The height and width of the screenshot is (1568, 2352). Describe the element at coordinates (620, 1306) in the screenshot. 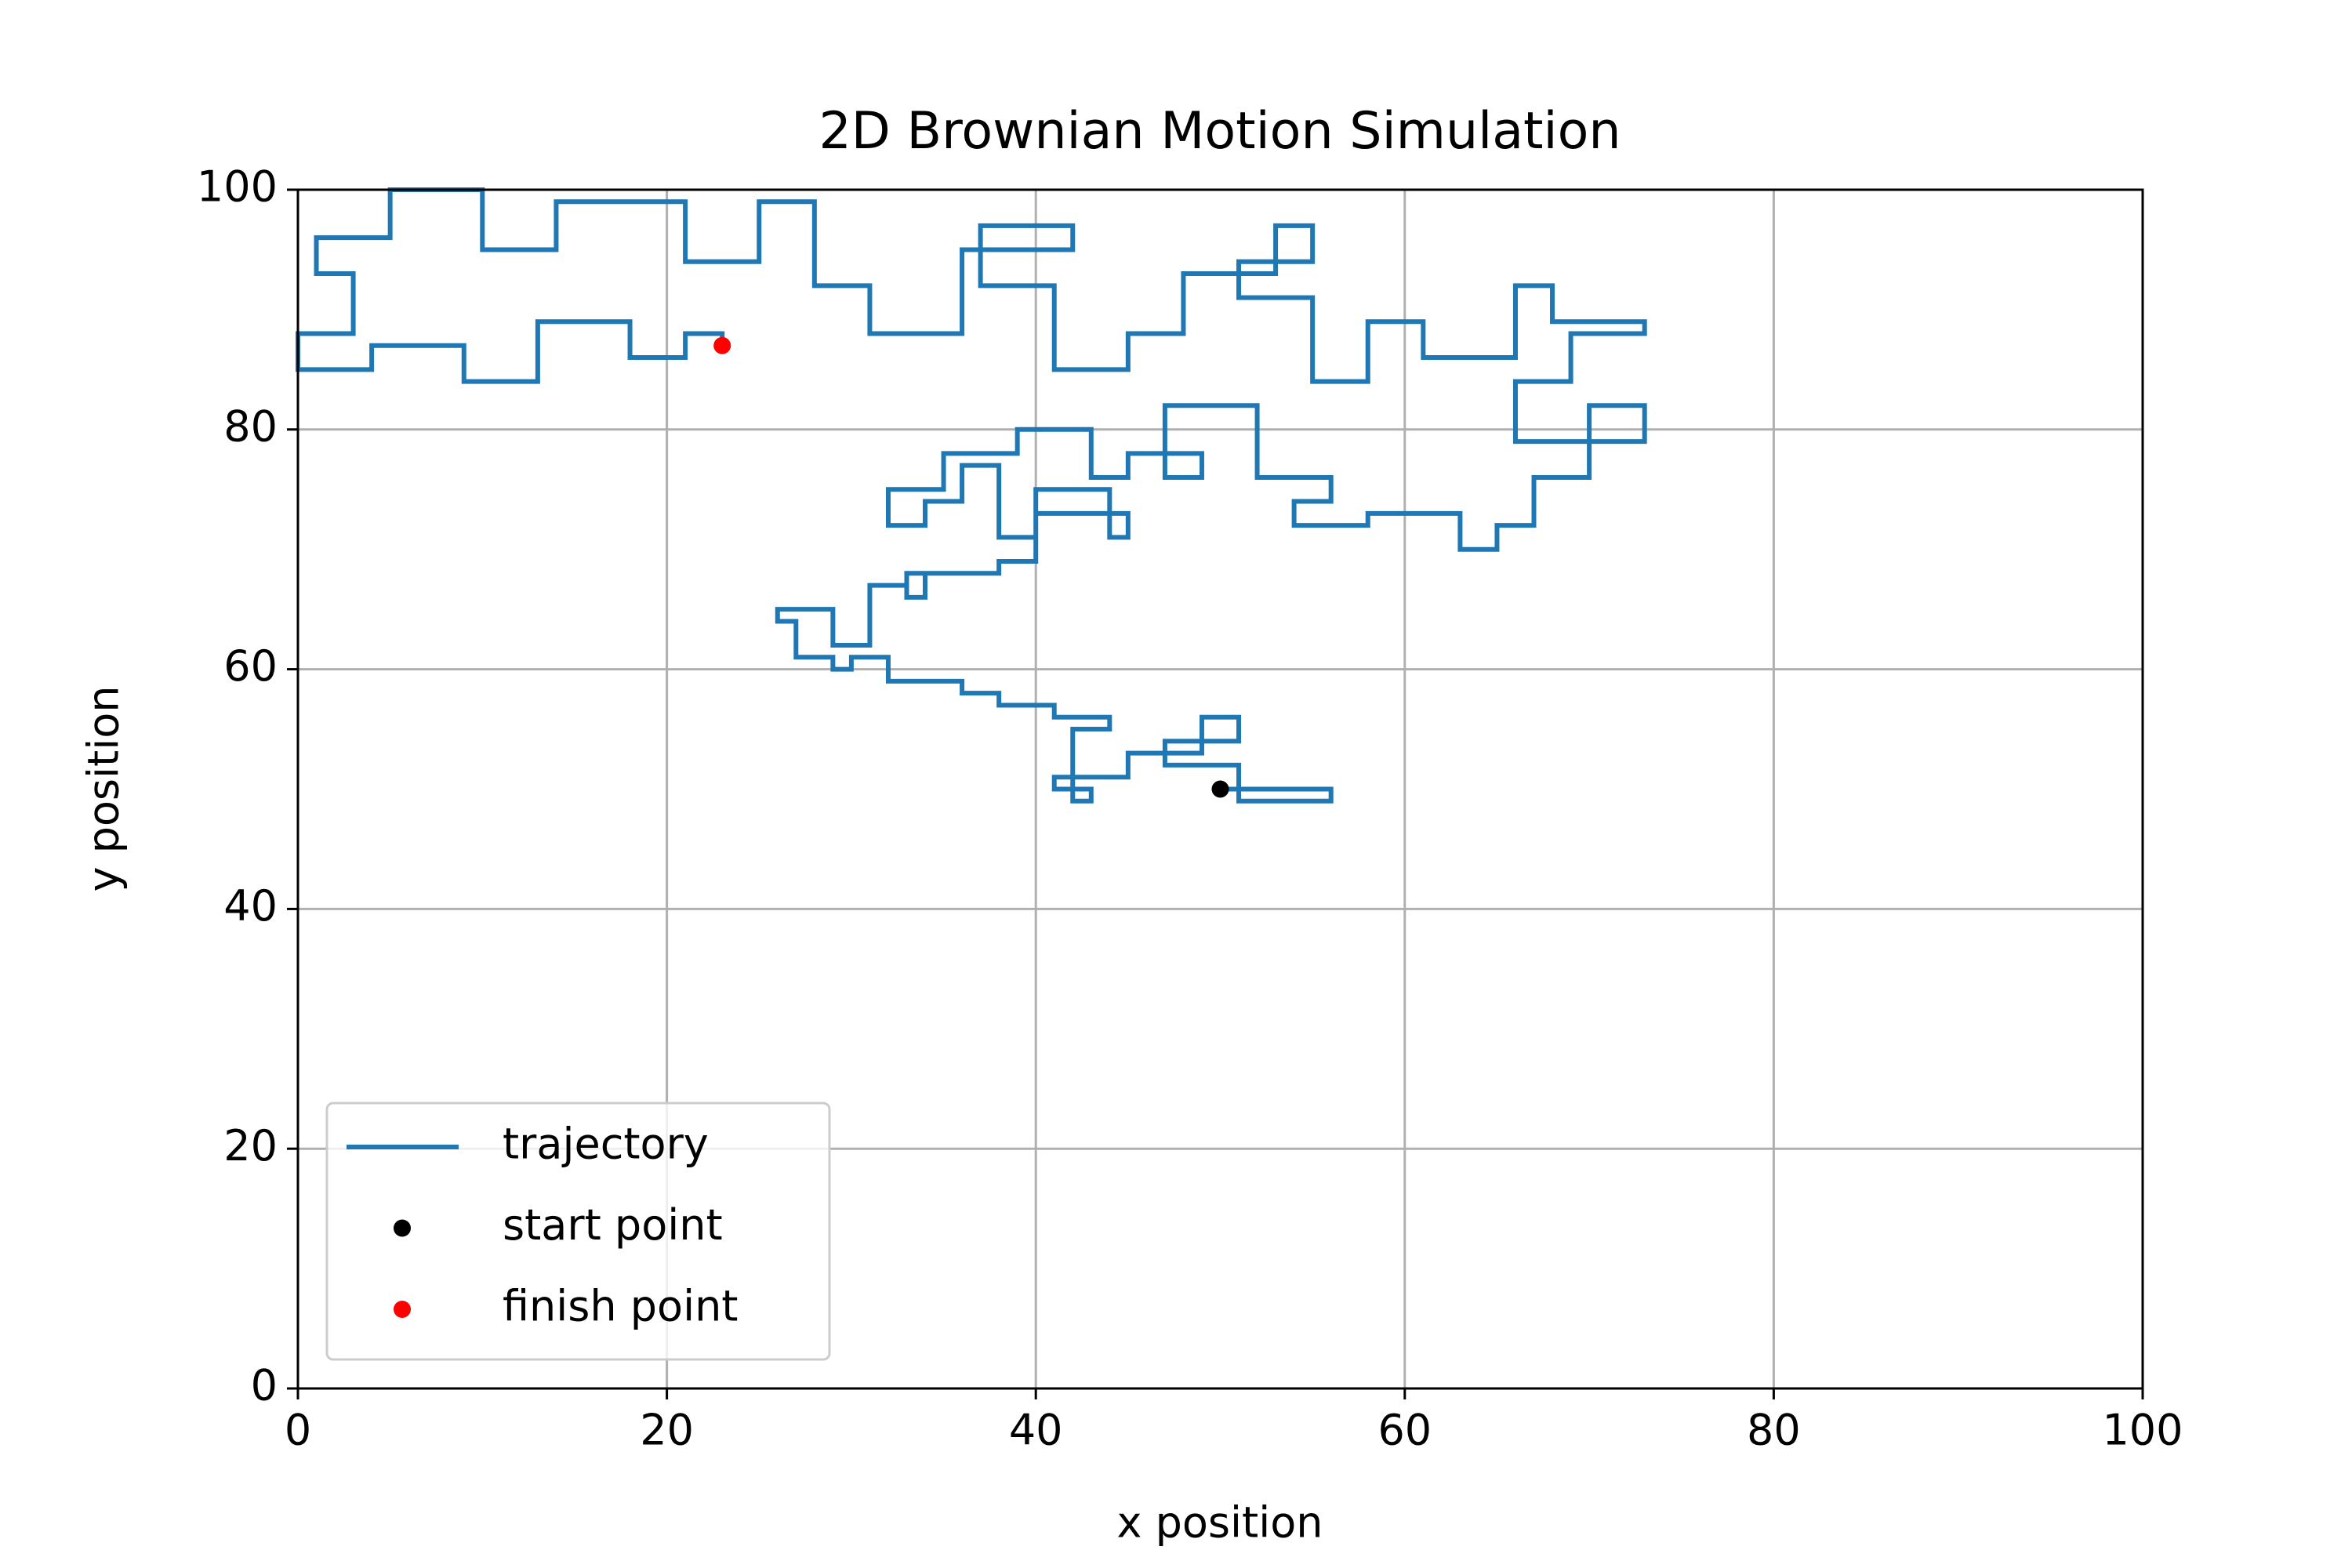

I see `legend-label: finish point` at that location.